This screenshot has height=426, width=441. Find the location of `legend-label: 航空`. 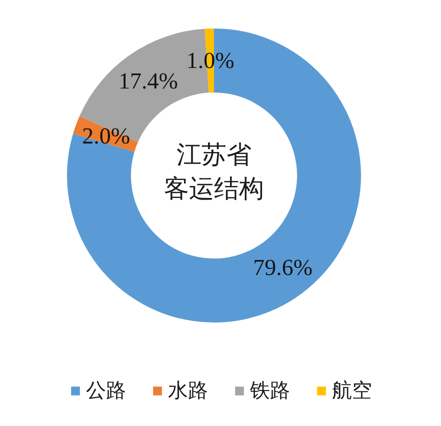

legend-label: 航空 is located at coordinates (352, 390).